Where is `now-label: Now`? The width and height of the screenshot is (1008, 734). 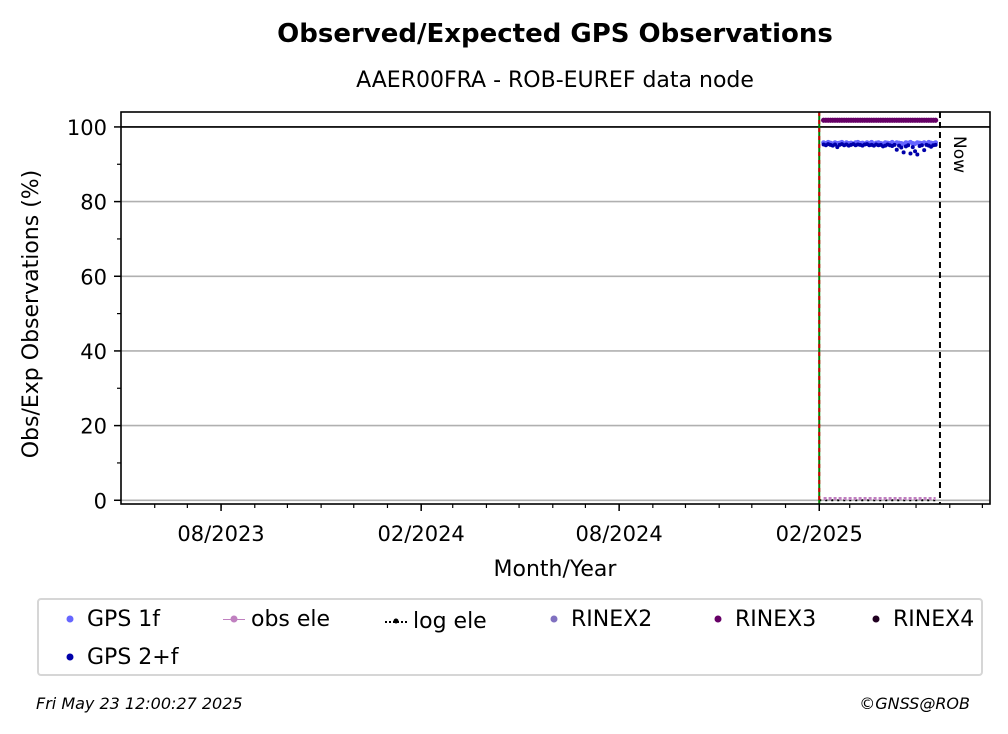 now-label: Now is located at coordinates (959, 154).